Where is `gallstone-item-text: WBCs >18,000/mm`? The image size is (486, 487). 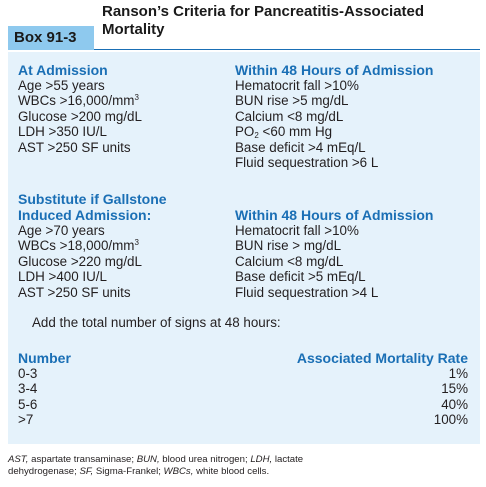
gallstone-item-text: WBCs >18,000/mm is located at coordinates (76, 246).